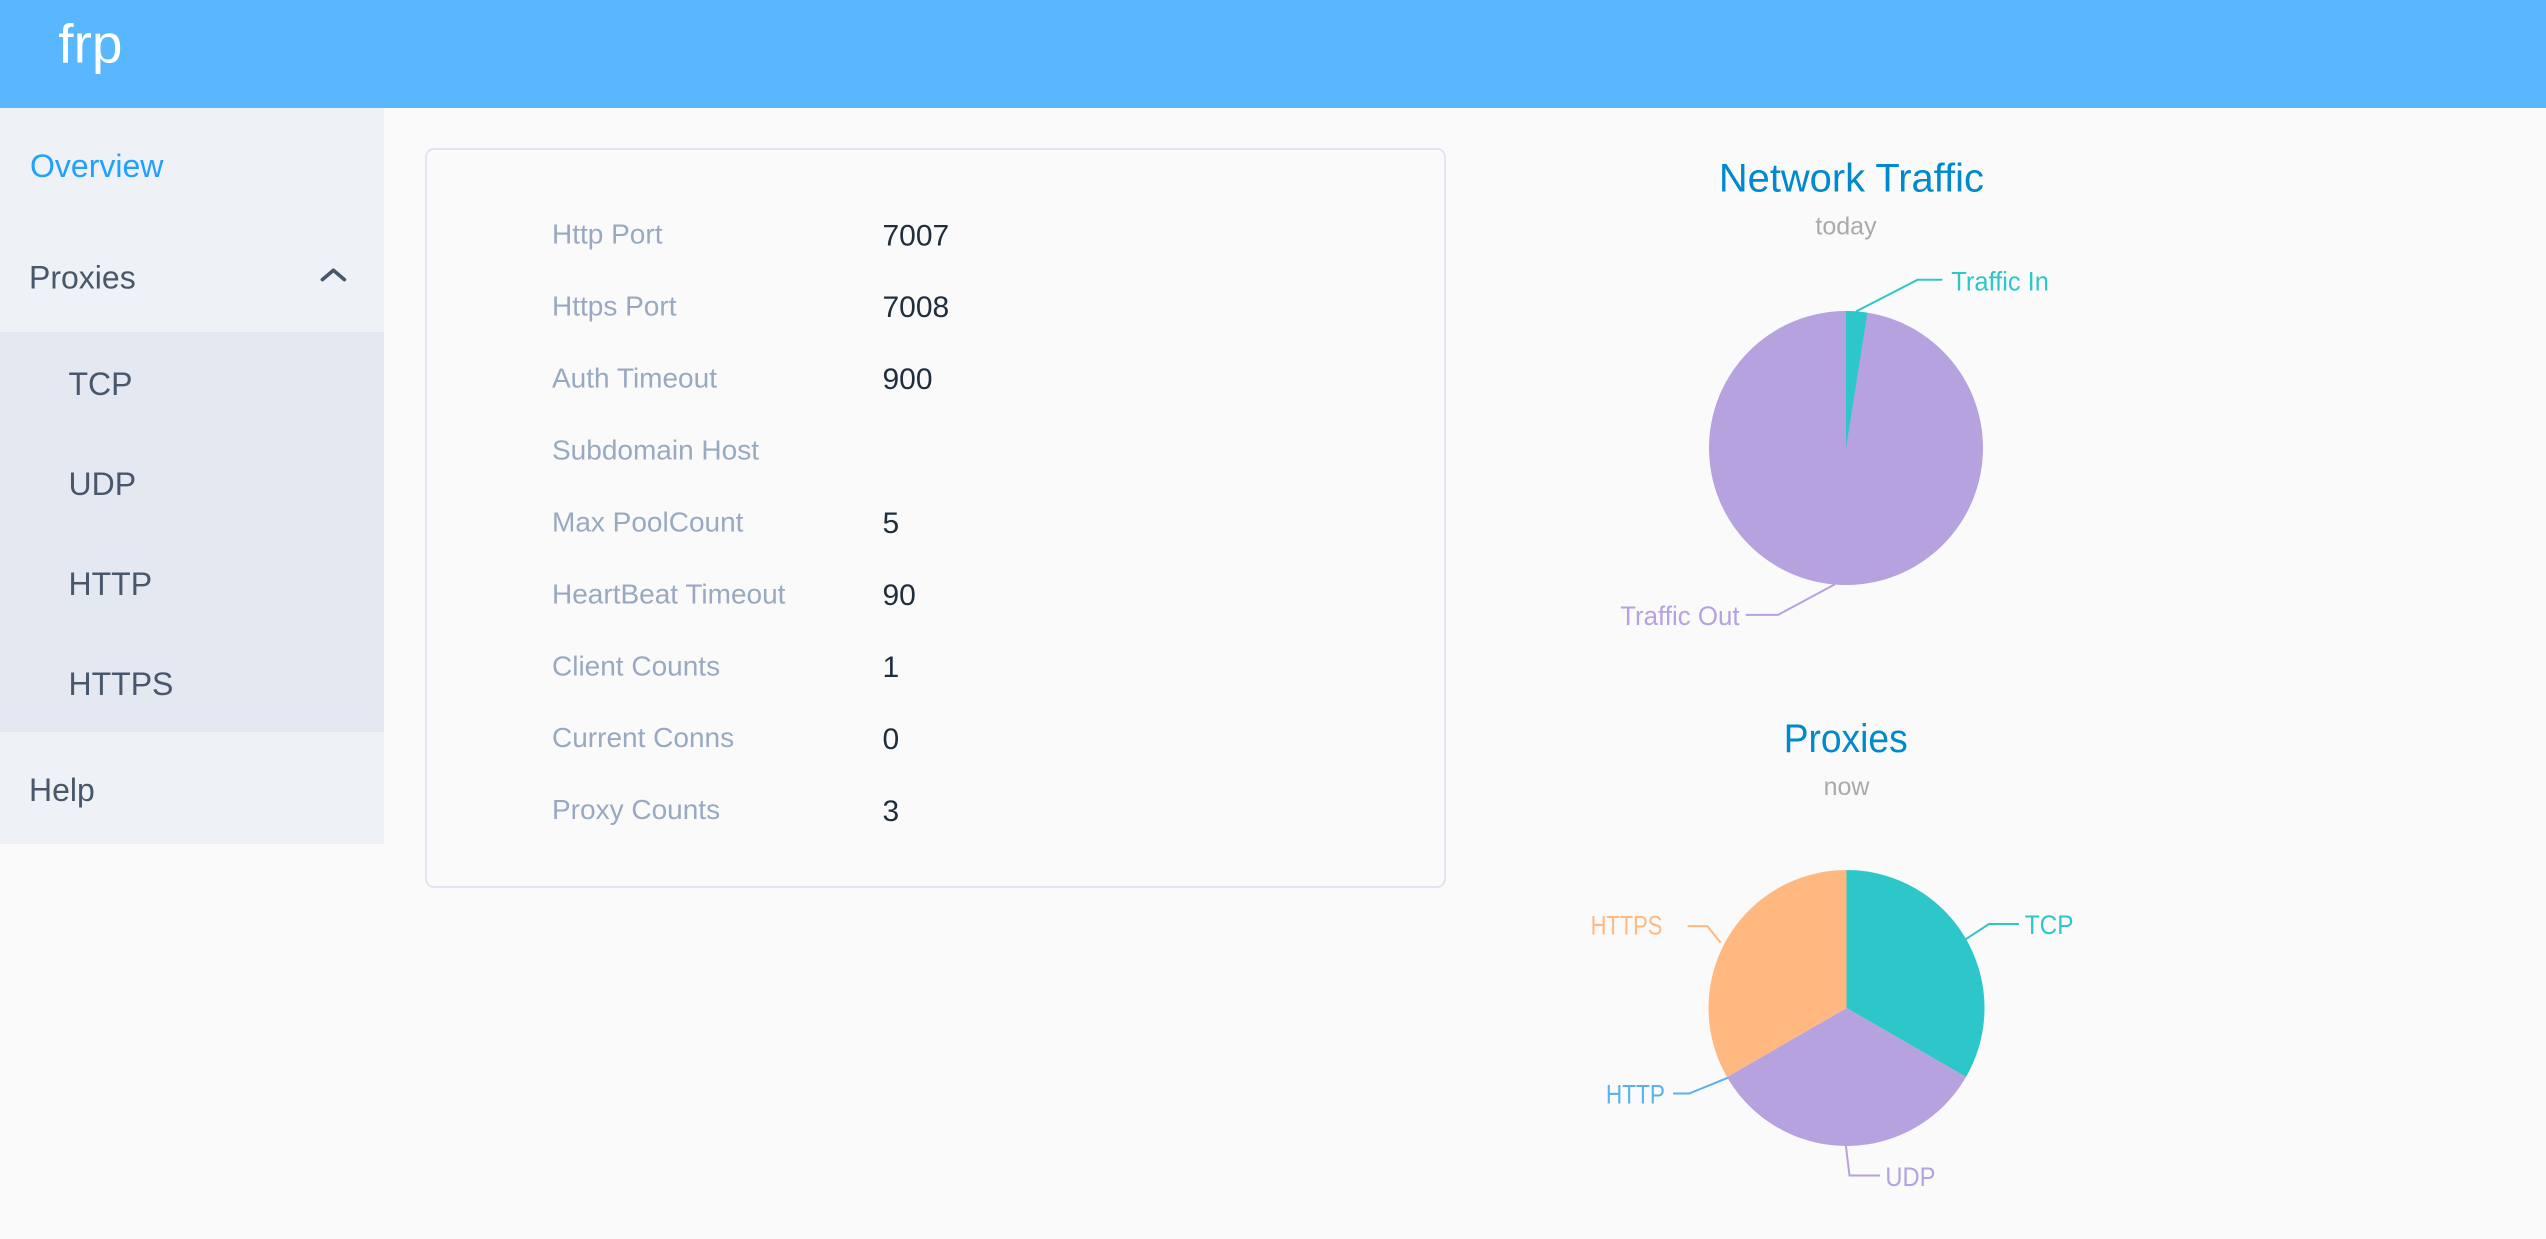 The image size is (2546, 1239). Describe the element at coordinates (1680, 616) in the screenshot. I see `svg-text: Traffic Out` at that location.